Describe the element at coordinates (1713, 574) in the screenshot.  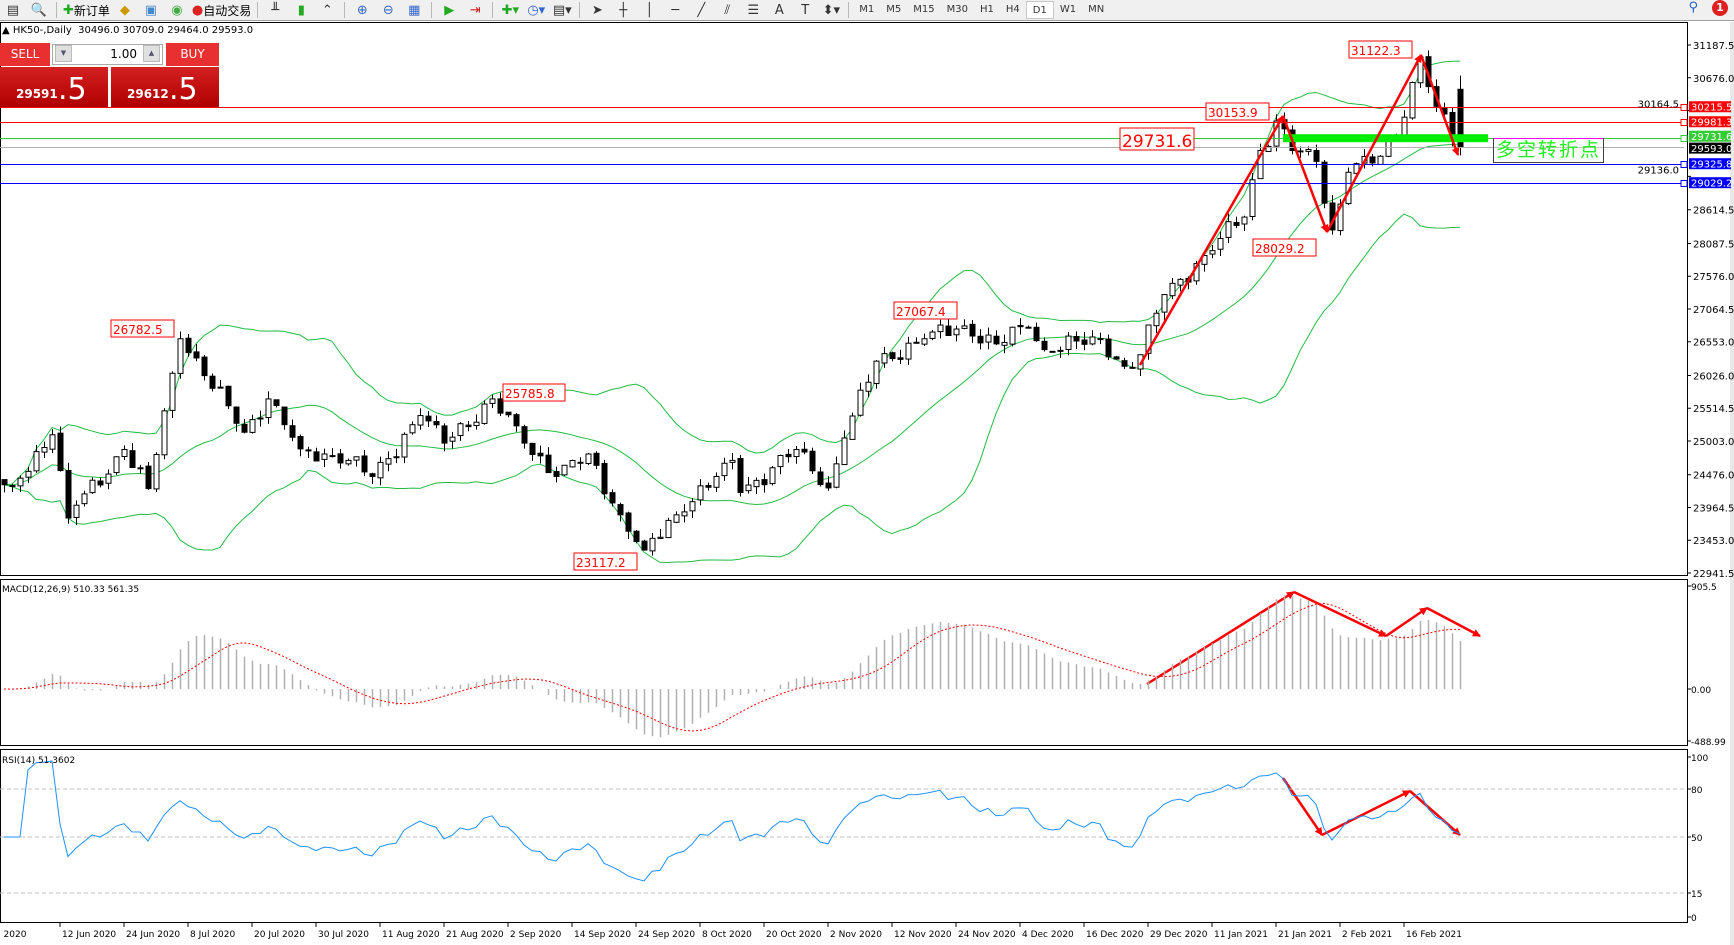
I see `price-tick-label: 22941.5` at that location.